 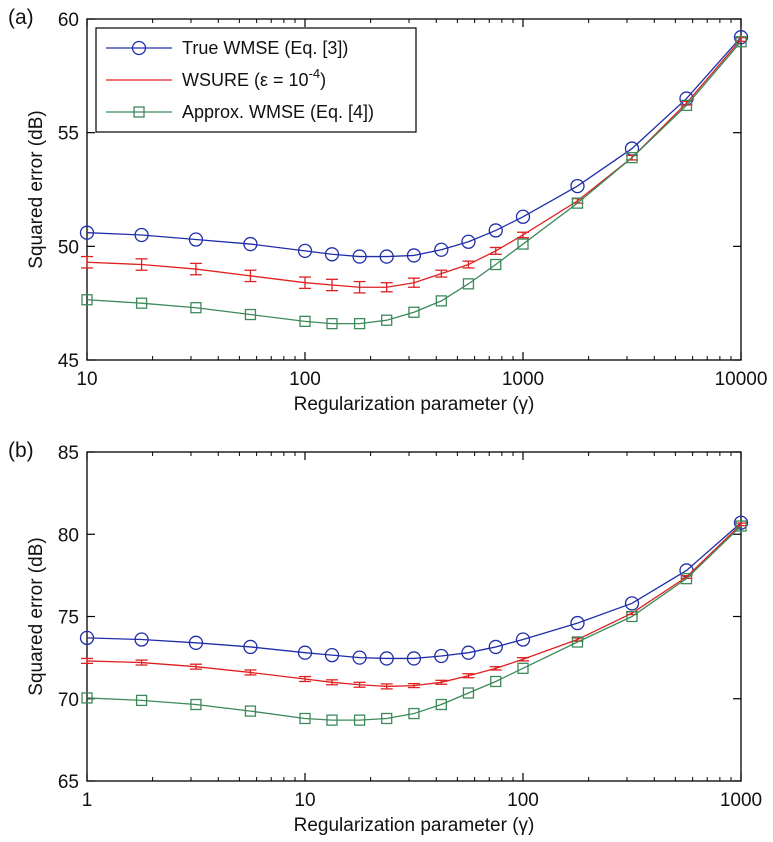 I want to click on legend-label: True WMSE (Eq. [3]), so click(x=265, y=48).